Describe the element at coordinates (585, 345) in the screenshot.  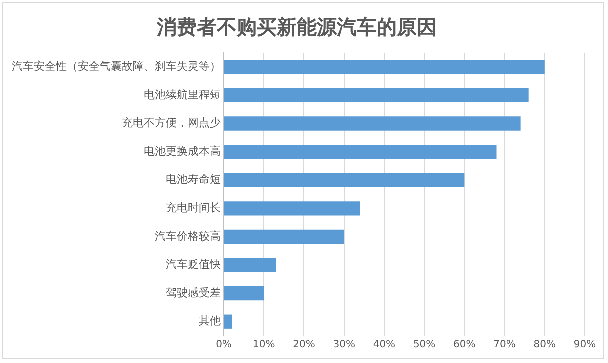
I see `x-tick-label: 90%` at that location.